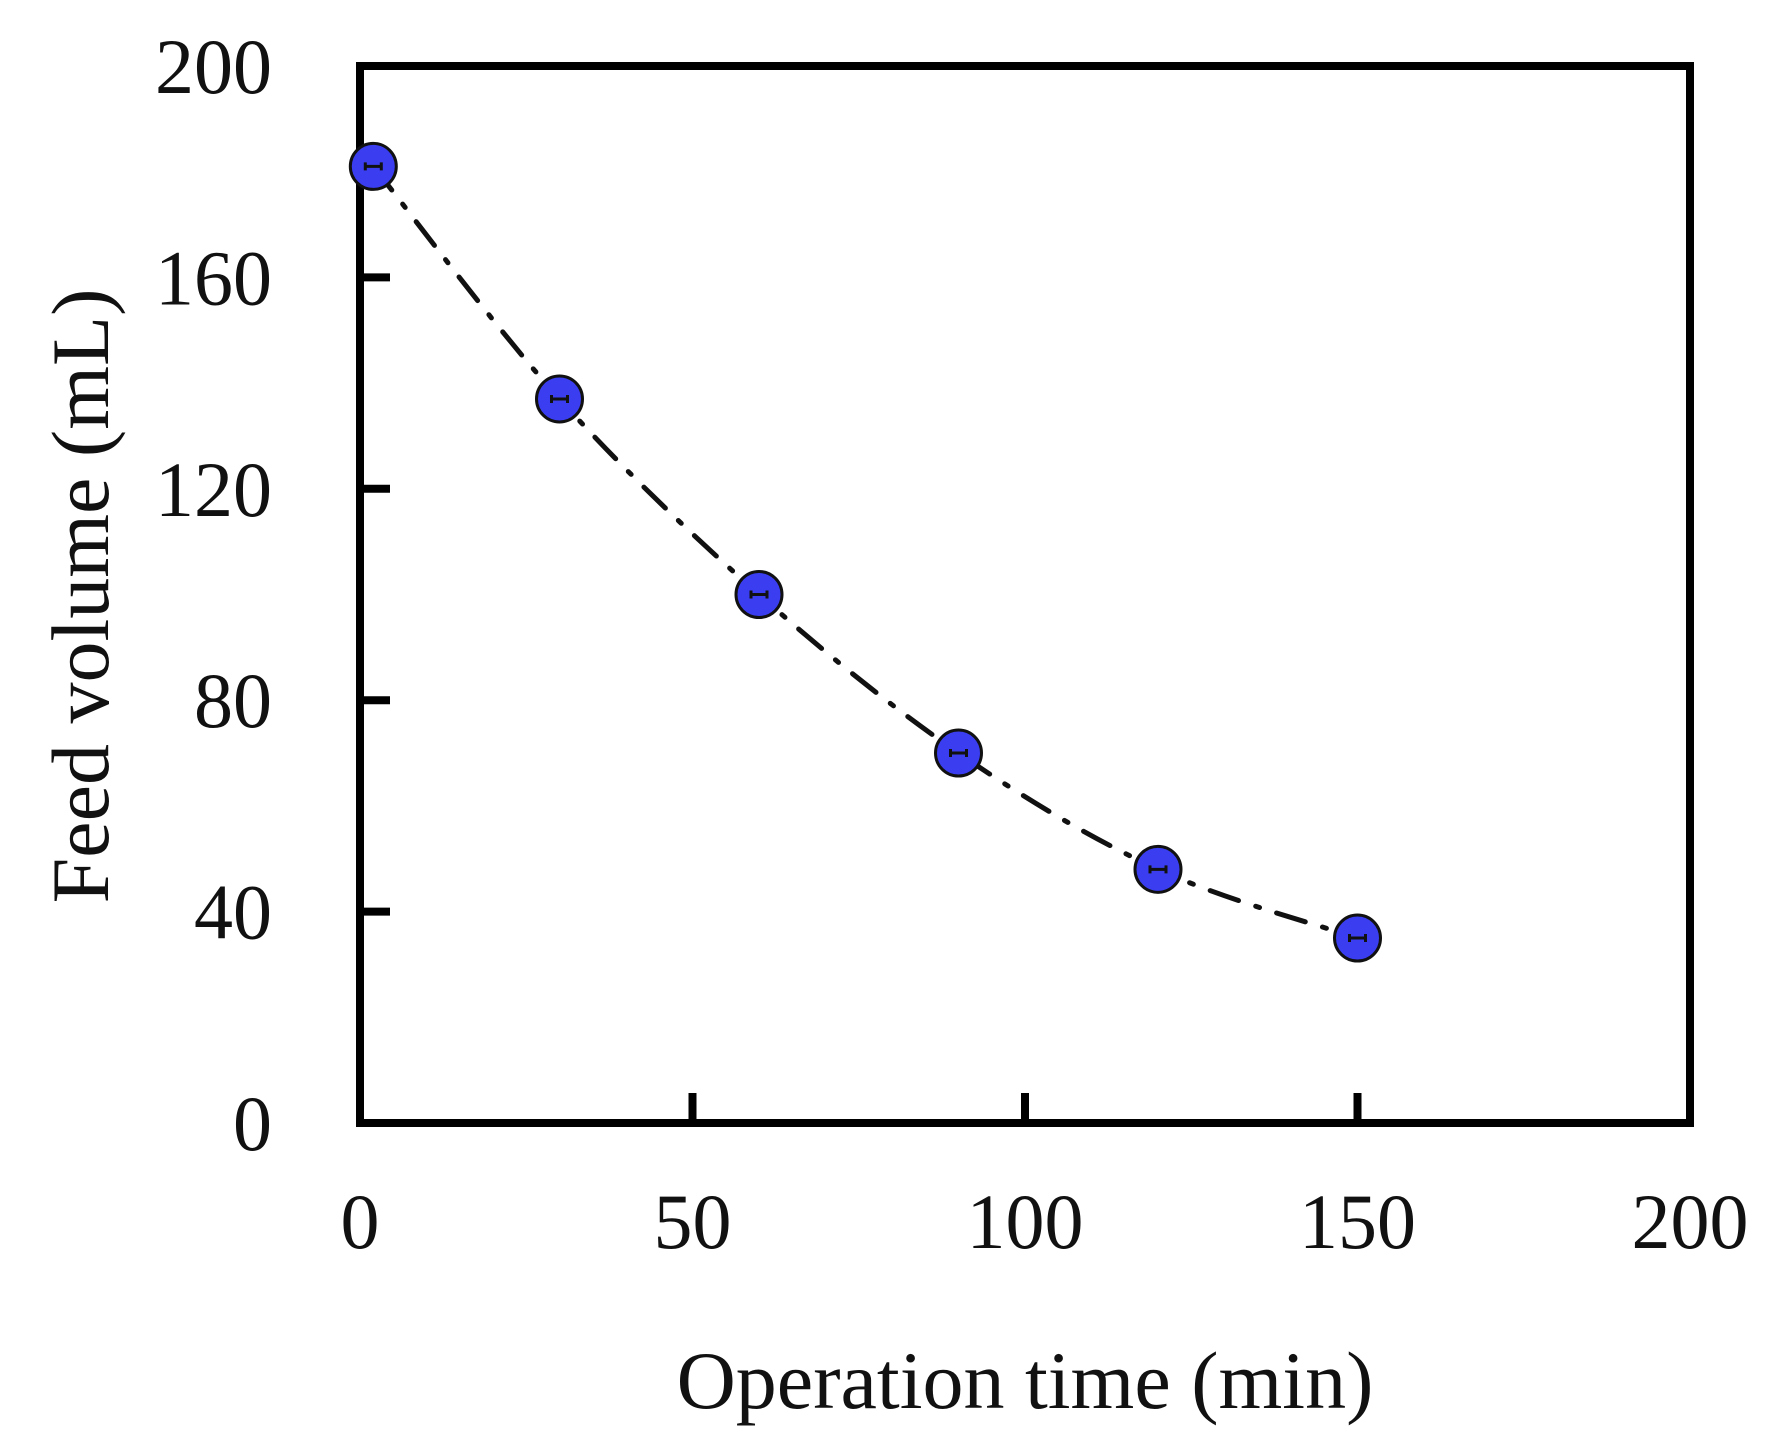  Describe the element at coordinates (213, 489) in the screenshot. I see `y-tick-label: 120` at that location.